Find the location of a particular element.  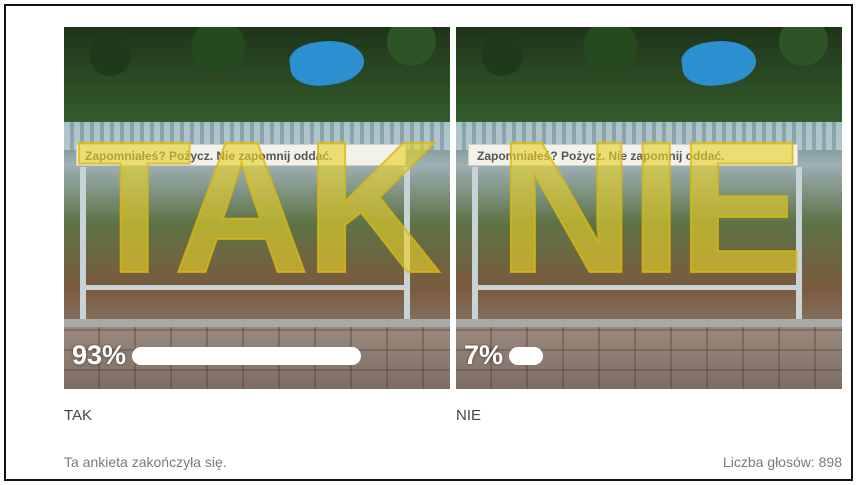

option-label-nie: NIE is located at coordinates (469, 415).